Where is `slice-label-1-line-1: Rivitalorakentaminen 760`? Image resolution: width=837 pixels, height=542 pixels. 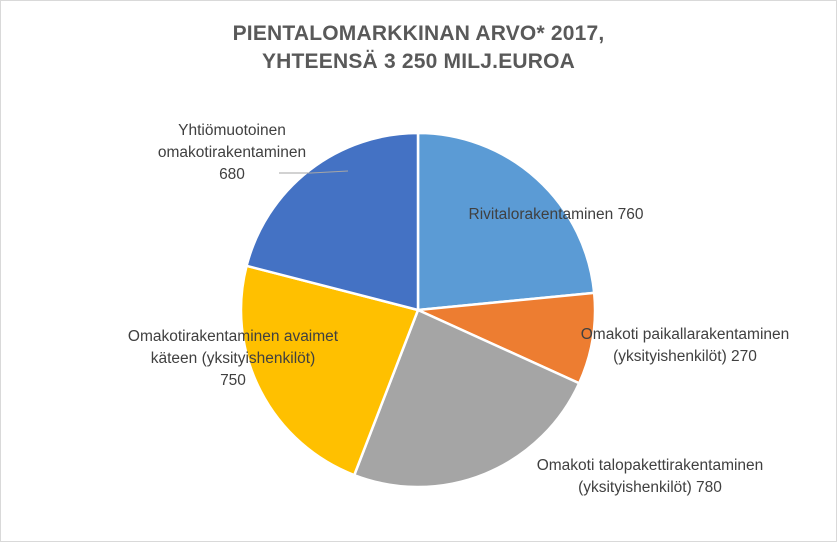 slice-label-1-line-1: Rivitalorakentaminen 760 is located at coordinates (556, 214).